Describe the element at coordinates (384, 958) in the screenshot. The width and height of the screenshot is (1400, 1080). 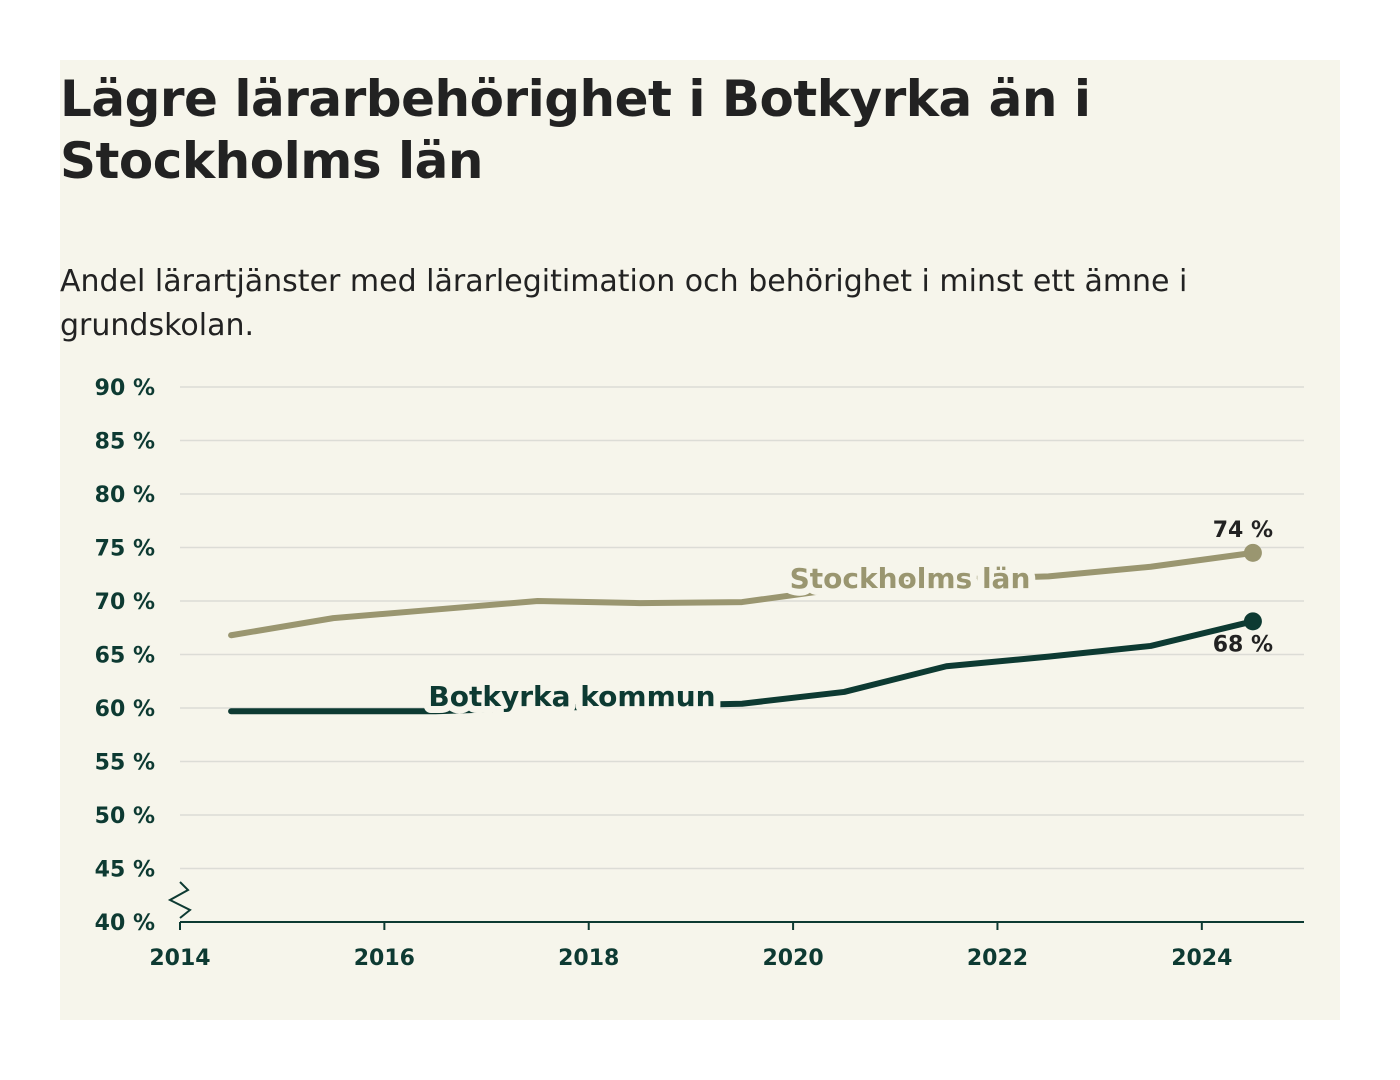
I see `x-tick-label: 2016` at that location.